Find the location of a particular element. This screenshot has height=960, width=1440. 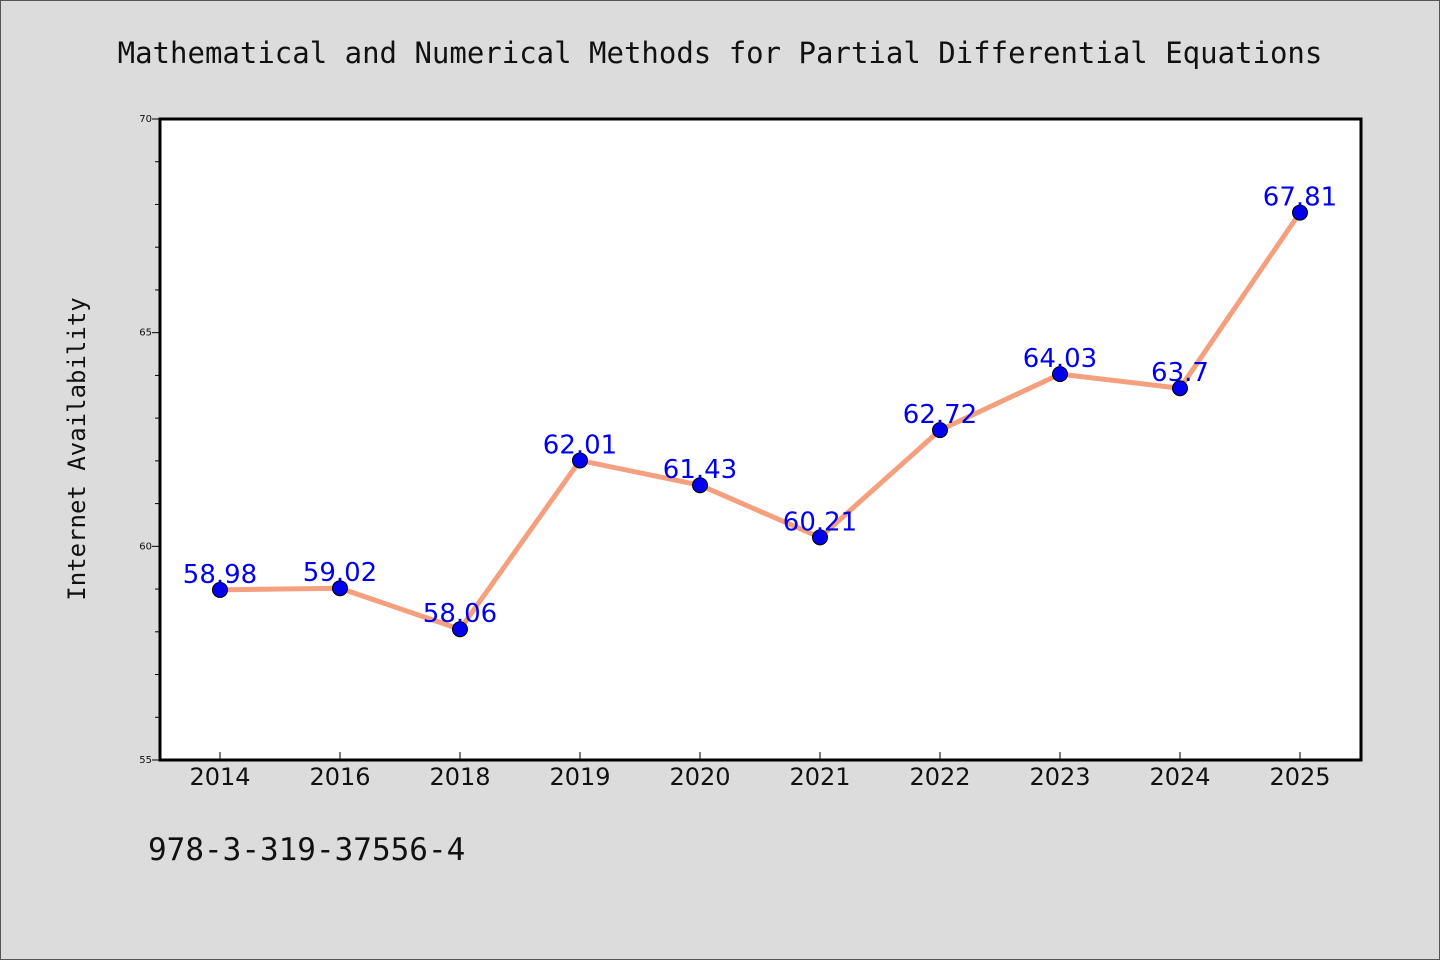

data-label: 60.21 is located at coordinates (820, 522).